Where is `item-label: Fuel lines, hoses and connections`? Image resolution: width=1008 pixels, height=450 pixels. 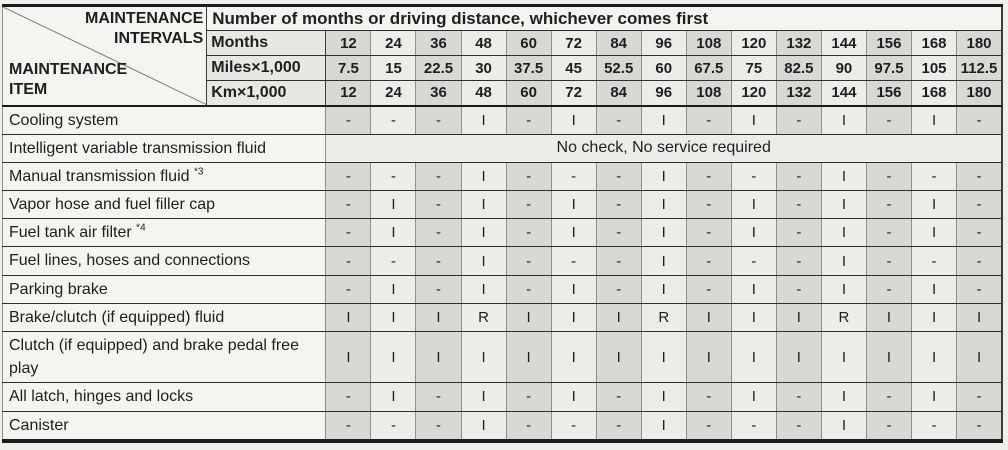
item-label: Fuel lines, hoses and connections is located at coordinates (130, 261).